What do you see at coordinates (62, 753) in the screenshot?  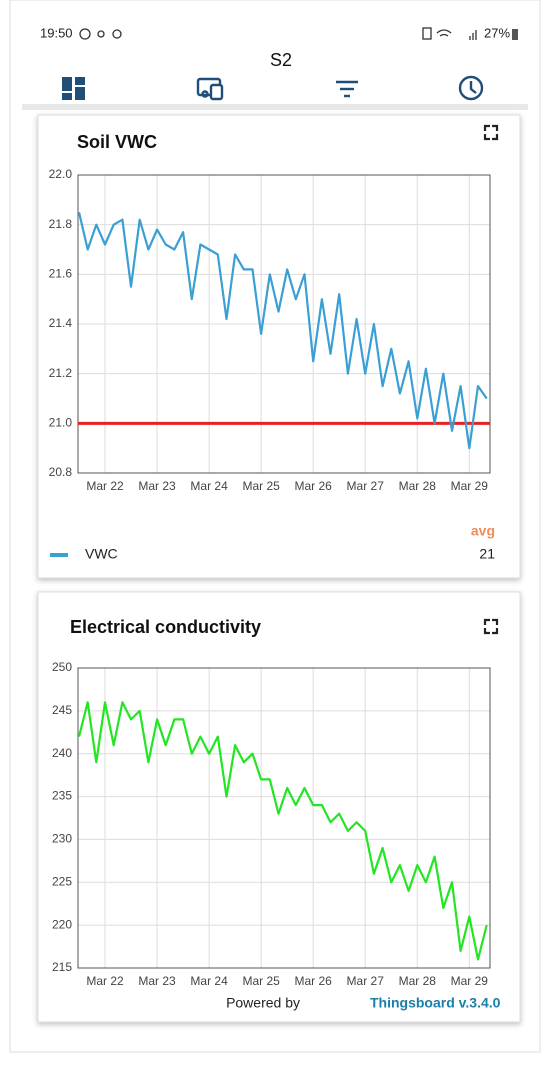 I see `y-tick-label: 240` at bounding box center [62, 753].